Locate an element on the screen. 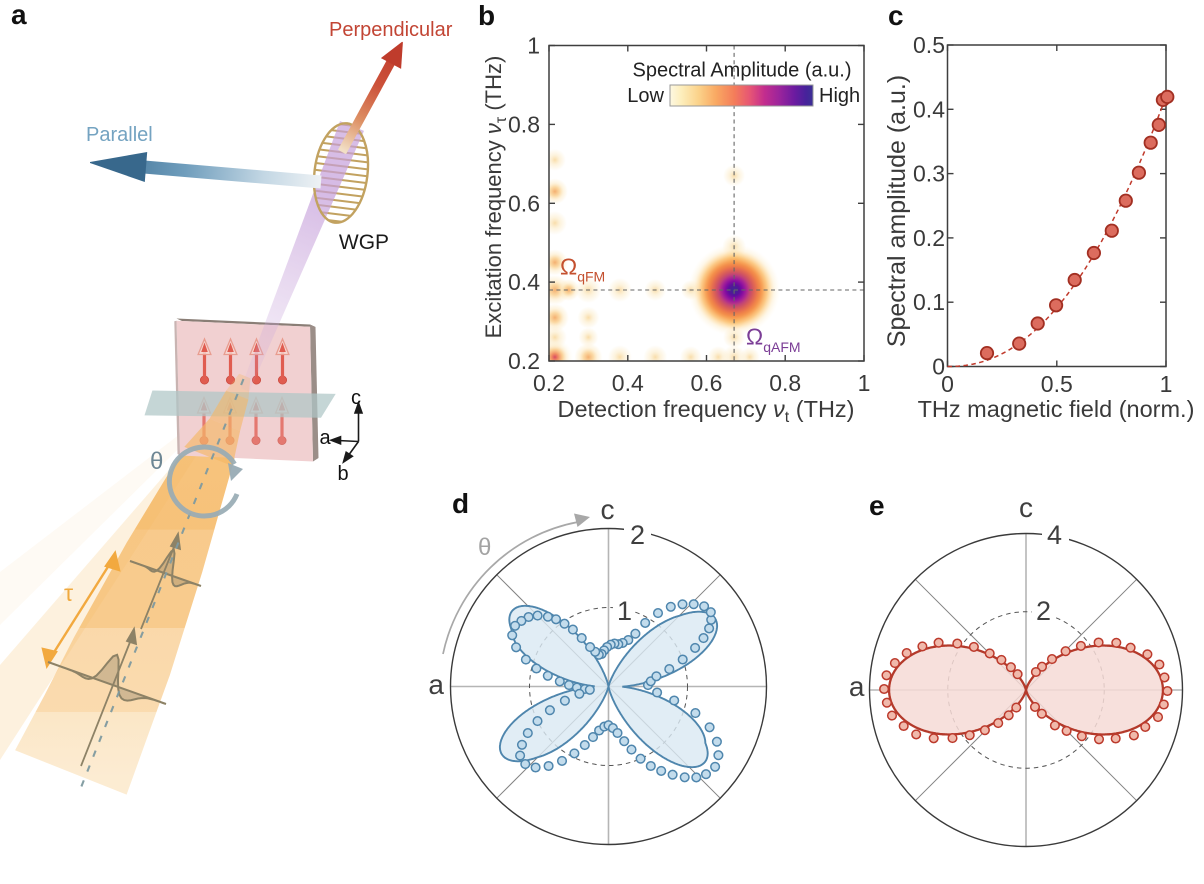 The height and width of the screenshot is (884, 1204). svg-text: 0.1 is located at coordinates (929, 302).